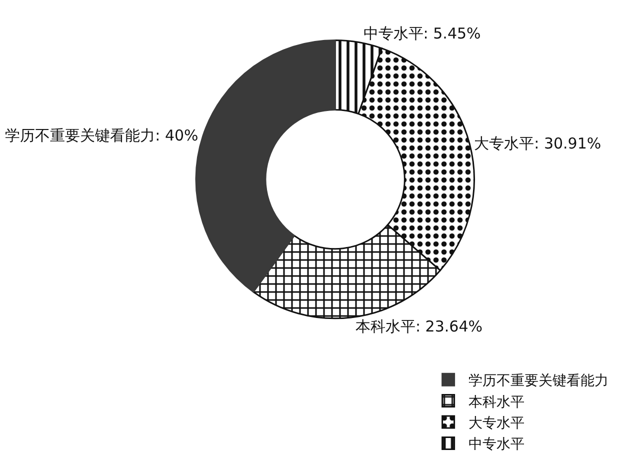 Image resolution: width=634 pixels, height=469 pixels. Describe the element at coordinates (422, 33) in the screenshot. I see `data-label: 中专水平: 5.45%` at that location.